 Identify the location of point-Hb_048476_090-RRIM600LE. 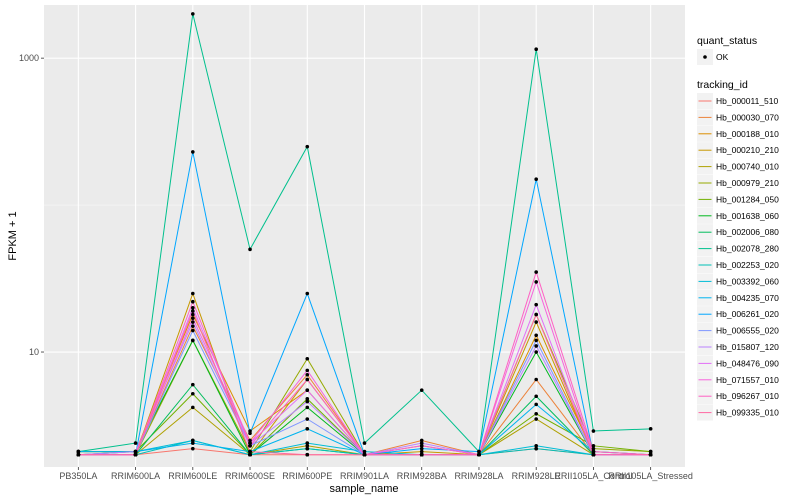
(193, 307).